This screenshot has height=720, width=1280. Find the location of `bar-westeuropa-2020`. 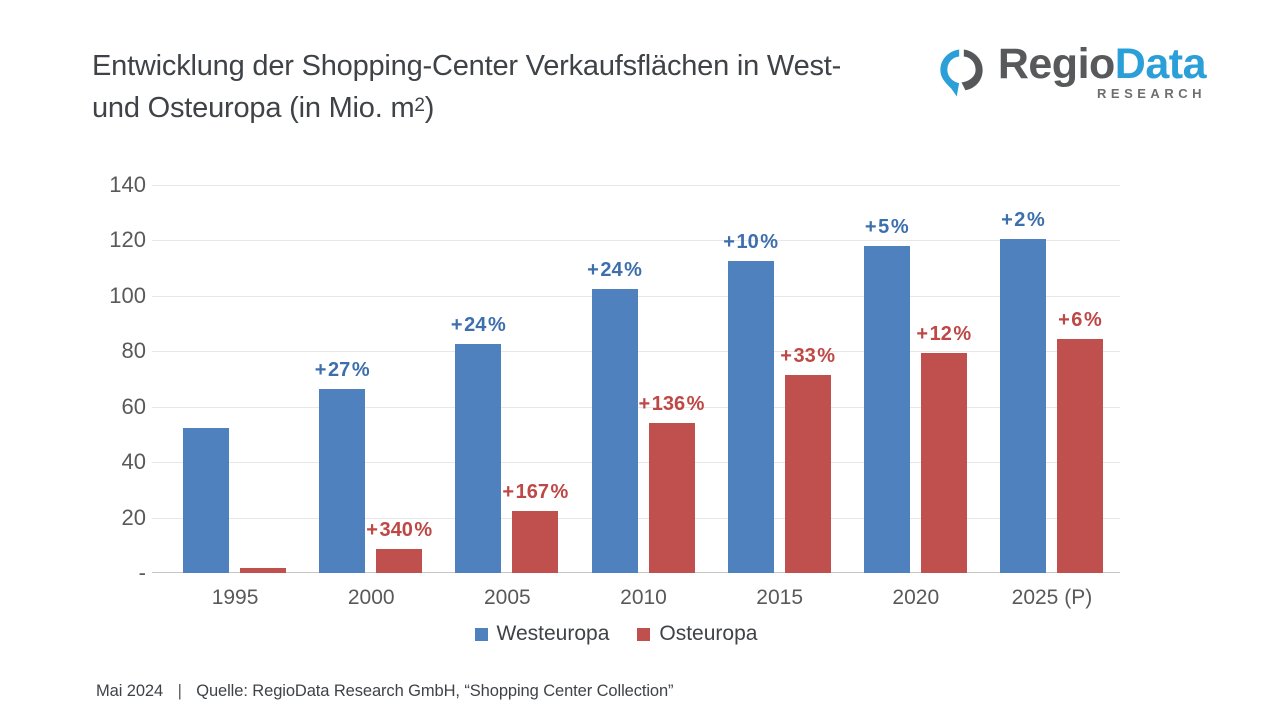

bar-westeuropa-2020 is located at coordinates (886, 409).